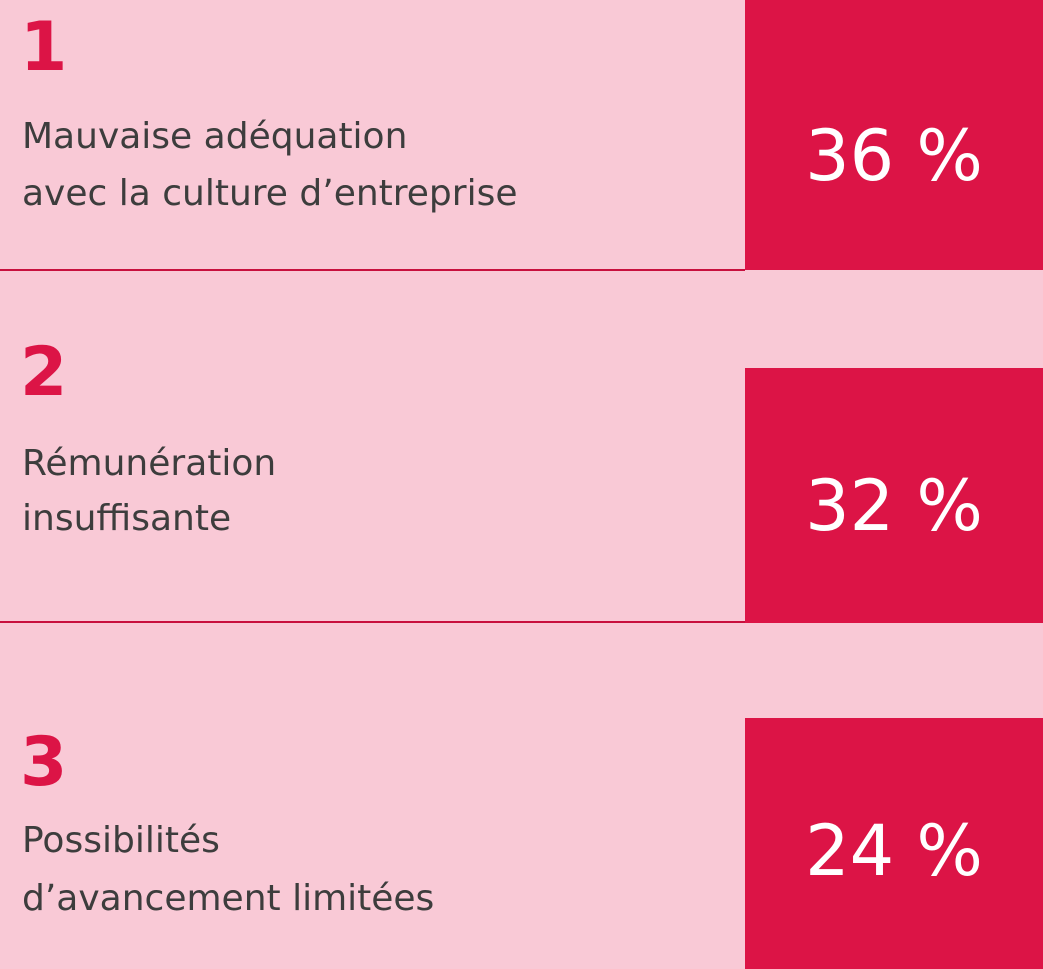  Describe the element at coordinates (214, 136) in the screenshot. I see `reason-label: Mauvaise adéquation` at that location.